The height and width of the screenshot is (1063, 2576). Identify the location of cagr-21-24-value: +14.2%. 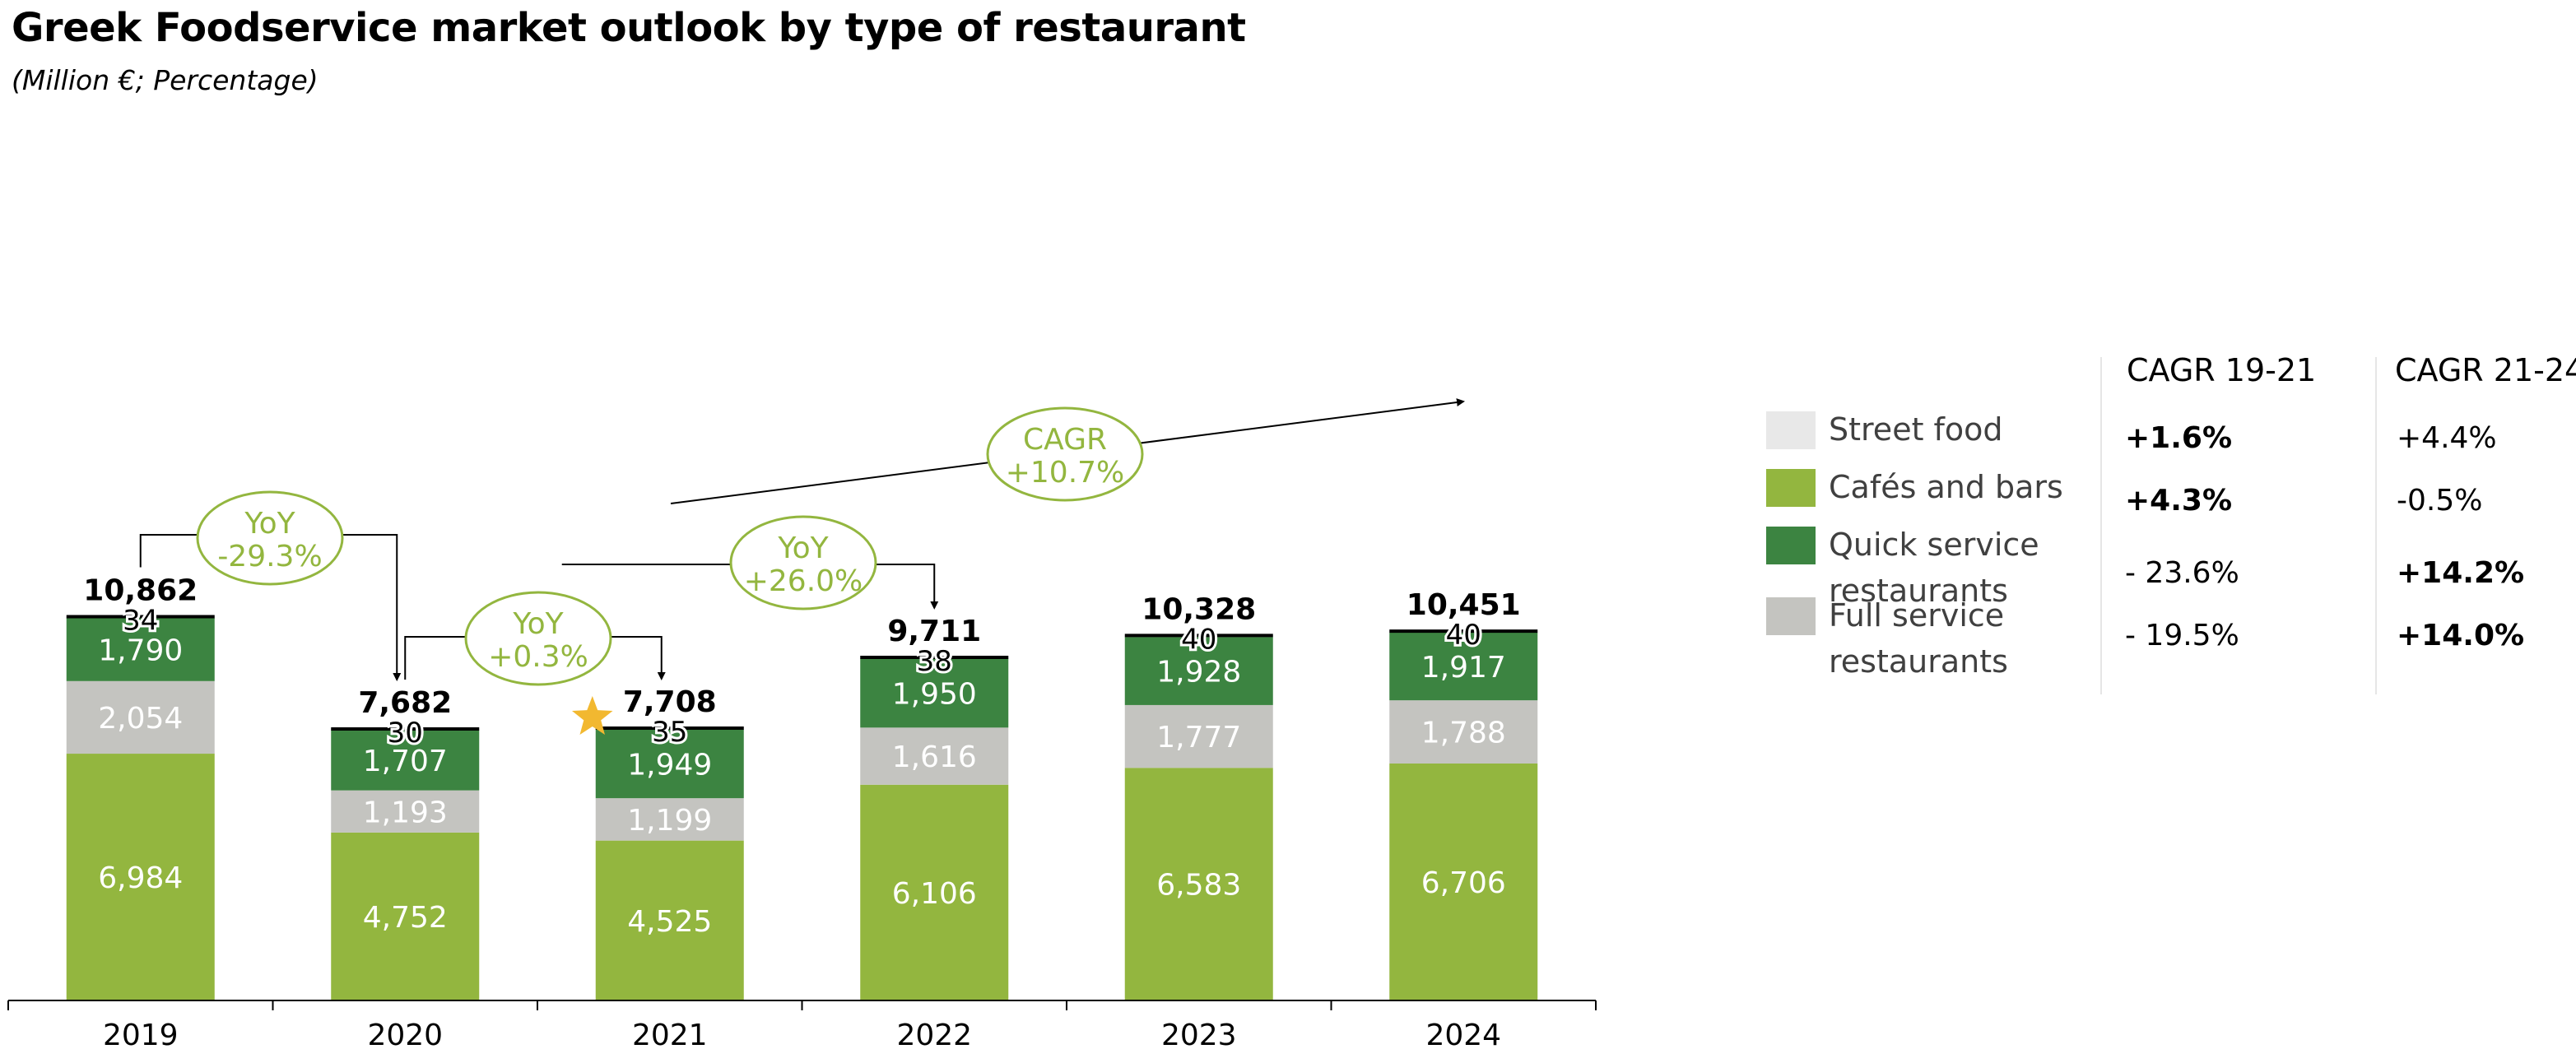
(2461, 573).